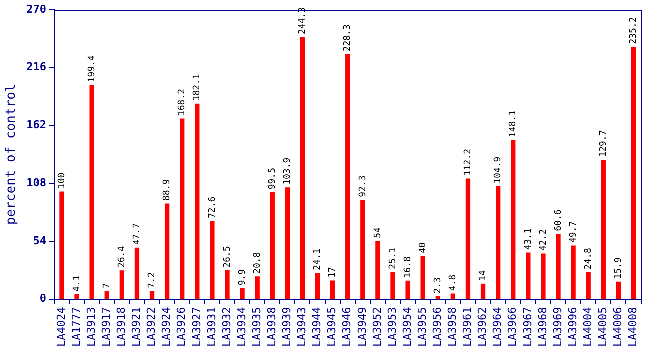 The image size is (650, 350). Describe the element at coordinates (332, 327) in the screenshot. I see `x-tick-label: LA3945` at that location.